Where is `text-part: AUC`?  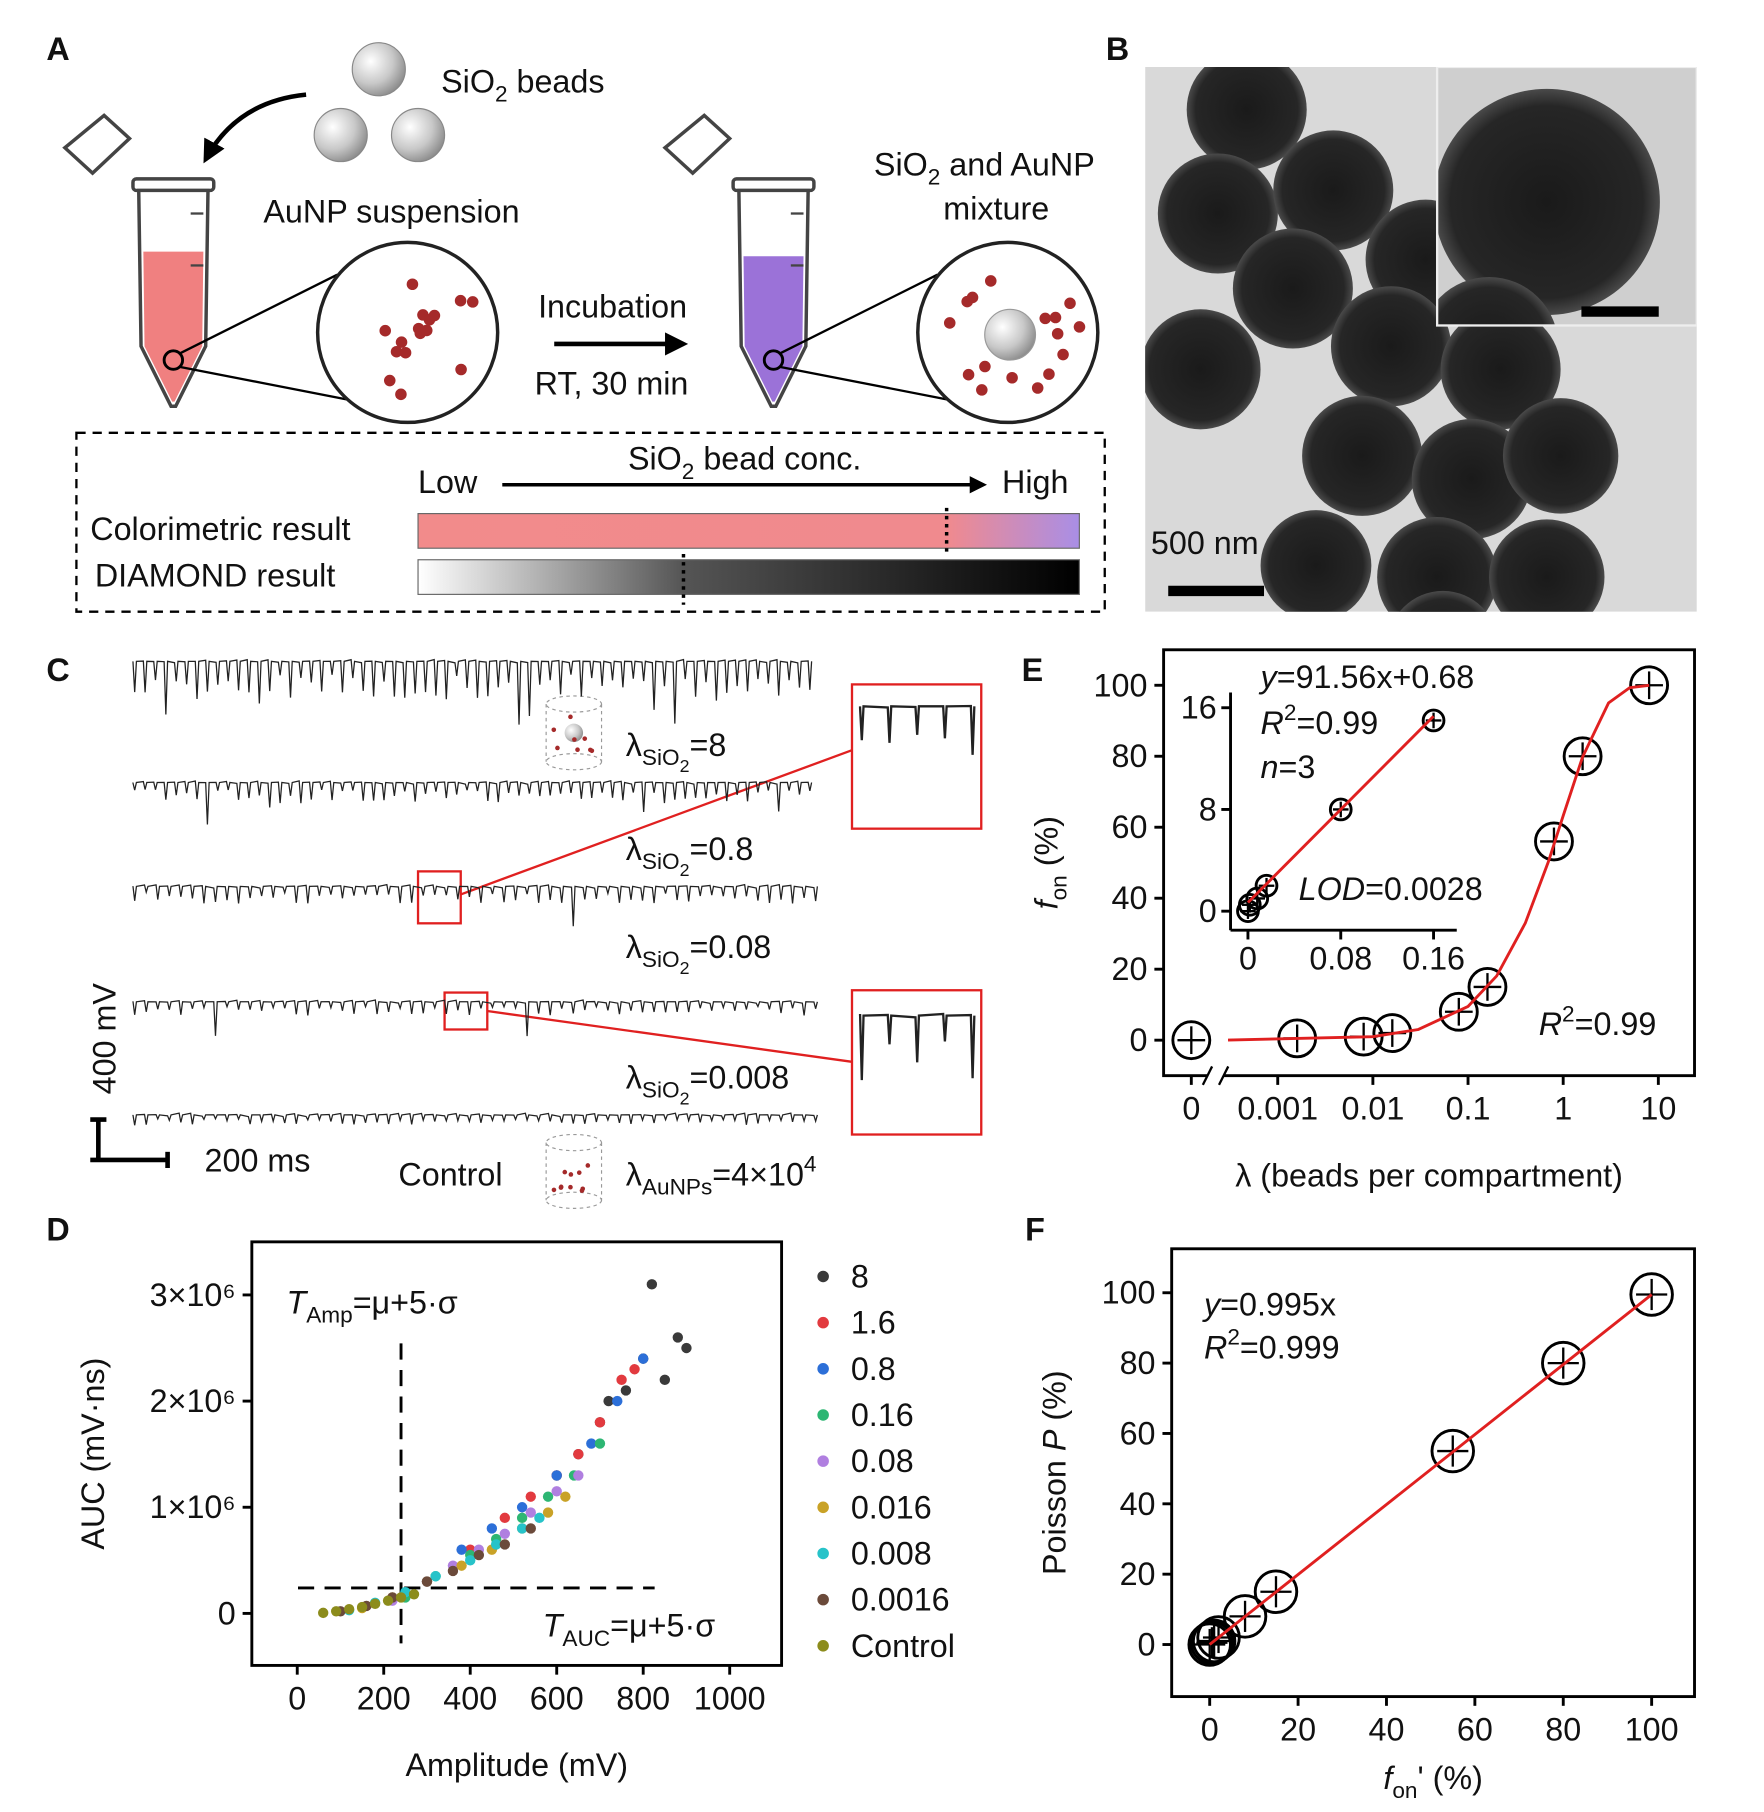
text-part: AUC is located at coordinates (586, 1638).